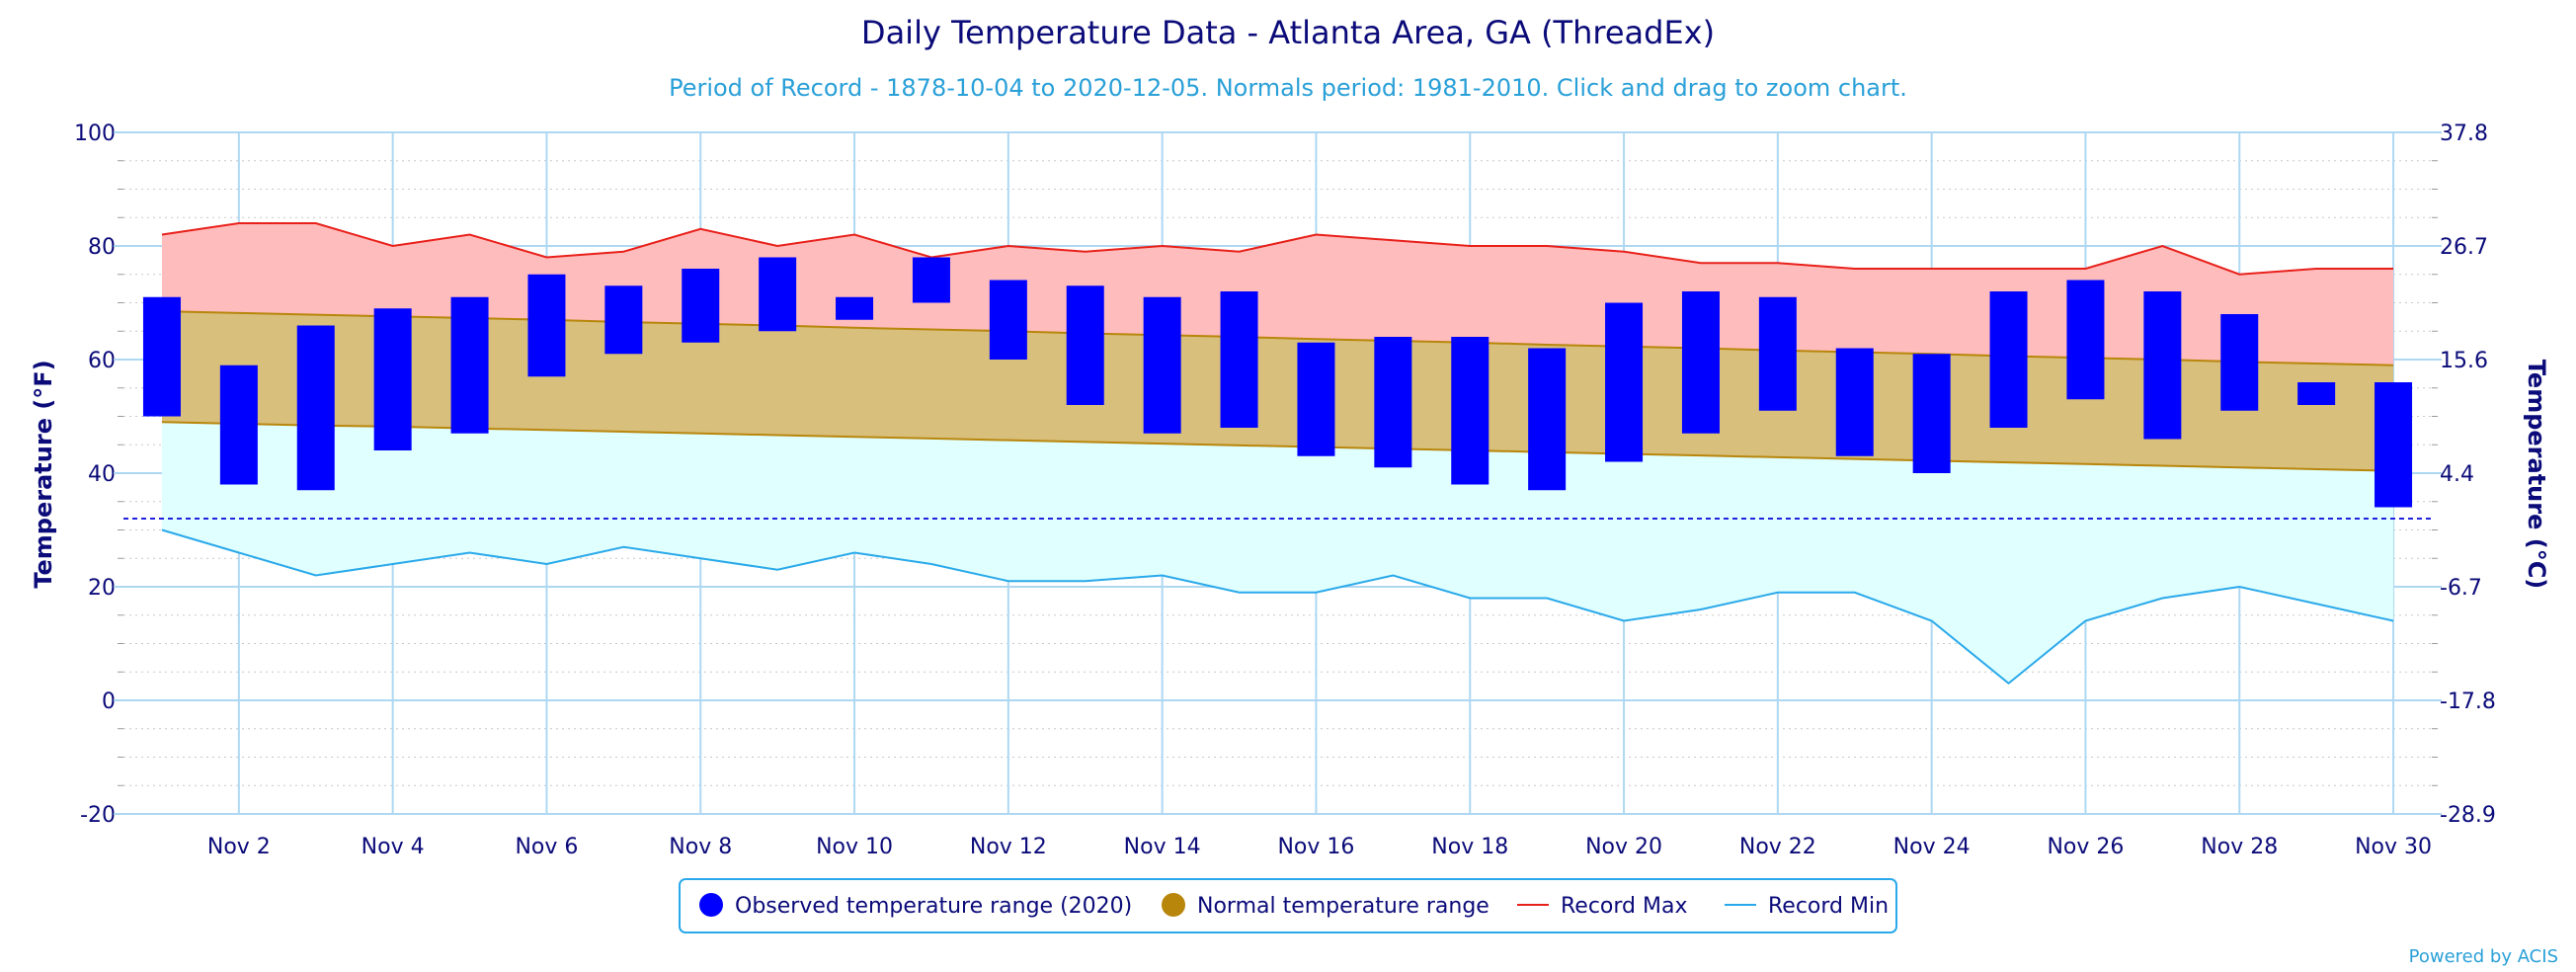 This screenshot has height=972, width=2576. What do you see at coordinates (2468, 815) in the screenshot?
I see `y-tick-label-right: -28.9` at bounding box center [2468, 815].